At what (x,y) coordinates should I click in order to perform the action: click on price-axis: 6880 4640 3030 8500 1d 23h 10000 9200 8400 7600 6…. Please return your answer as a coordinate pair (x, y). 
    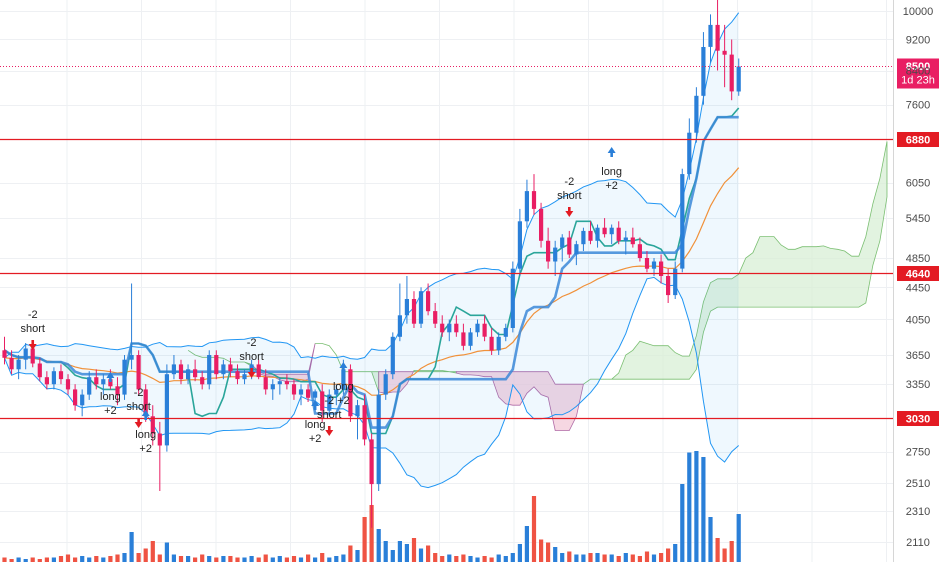
    Looking at the image, I should click on (918, 277).